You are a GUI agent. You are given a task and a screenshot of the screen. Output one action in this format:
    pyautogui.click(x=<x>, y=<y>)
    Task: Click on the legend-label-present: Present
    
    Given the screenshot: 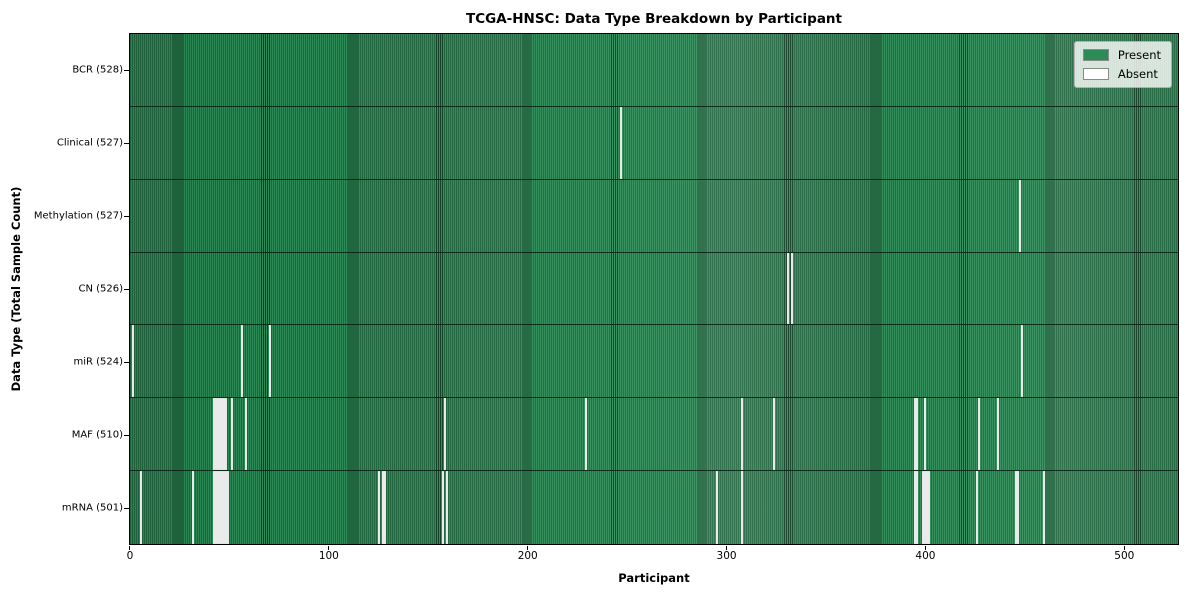 What is the action you would take?
    pyautogui.click(x=1139, y=55)
    